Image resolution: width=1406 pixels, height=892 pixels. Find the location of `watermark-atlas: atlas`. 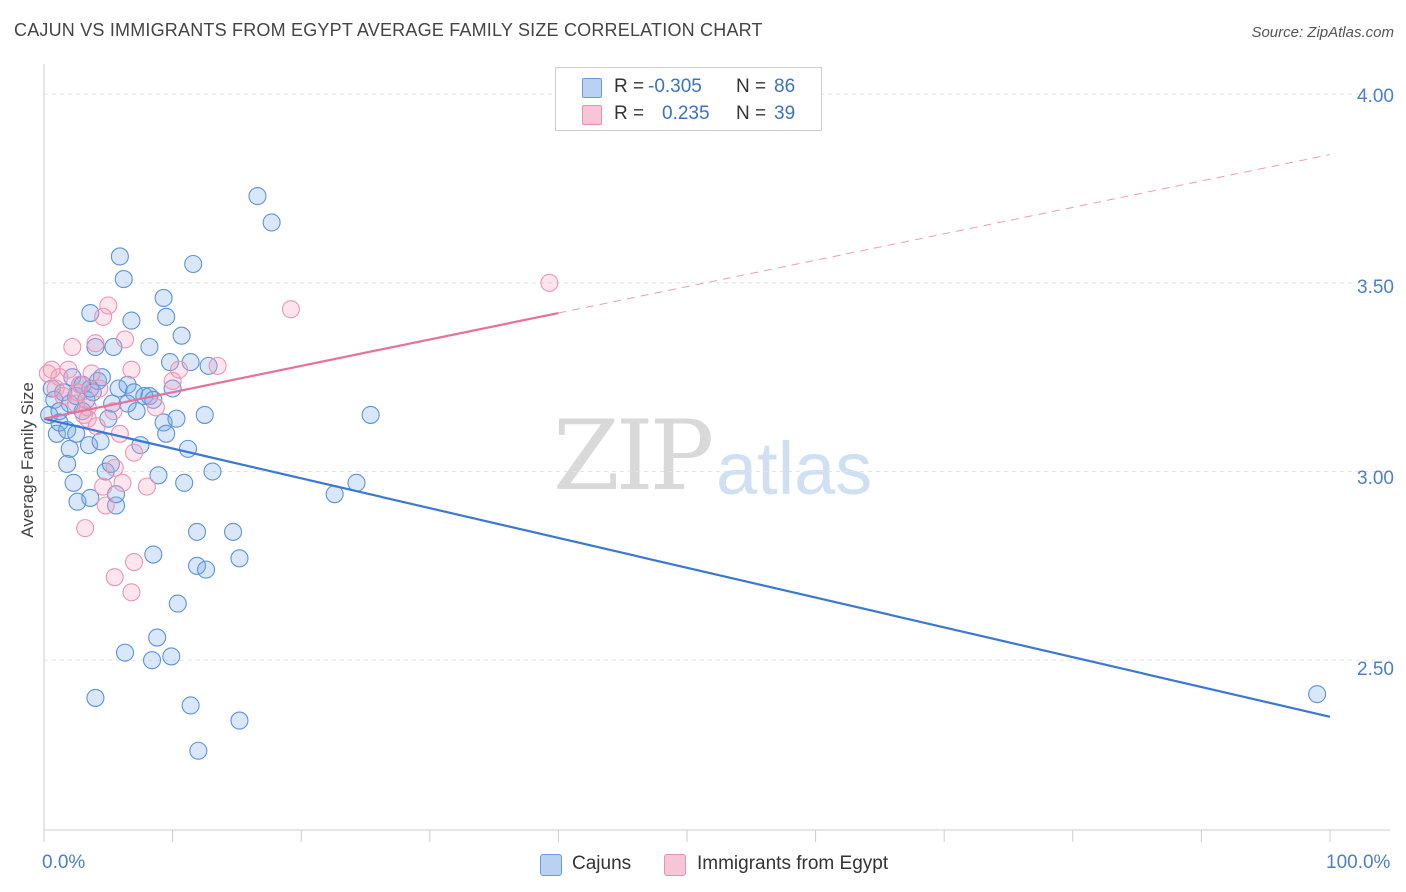

watermark-atlas: atlas is located at coordinates (794, 468).